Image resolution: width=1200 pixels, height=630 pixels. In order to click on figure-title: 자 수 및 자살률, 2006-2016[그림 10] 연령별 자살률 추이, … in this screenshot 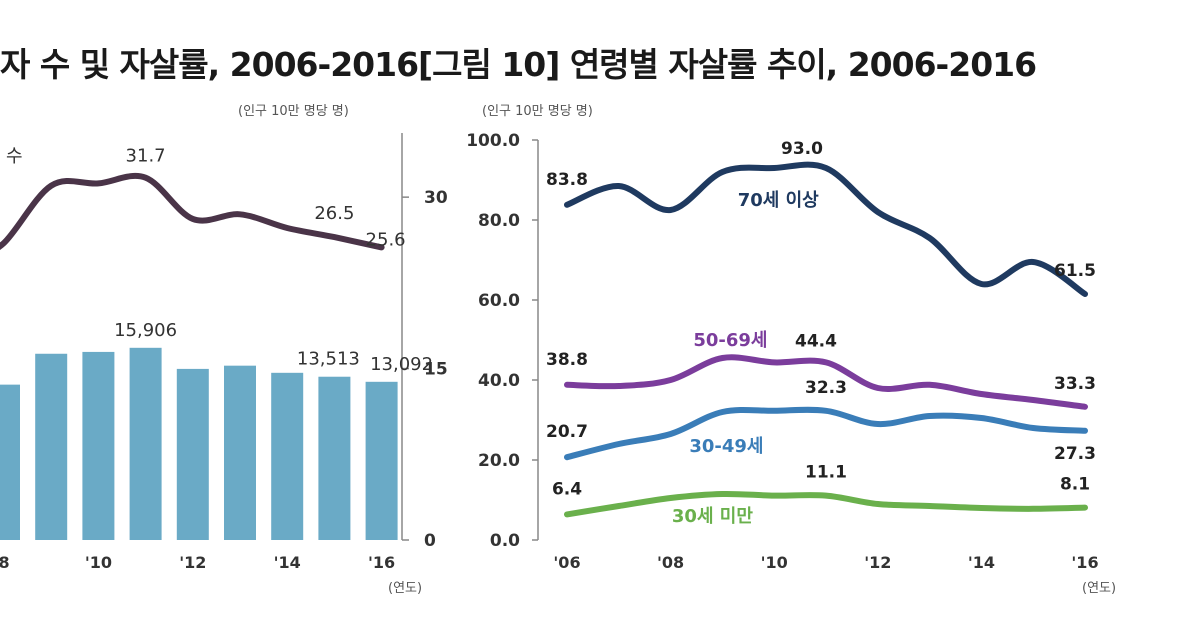, I will do `click(518, 64)`.